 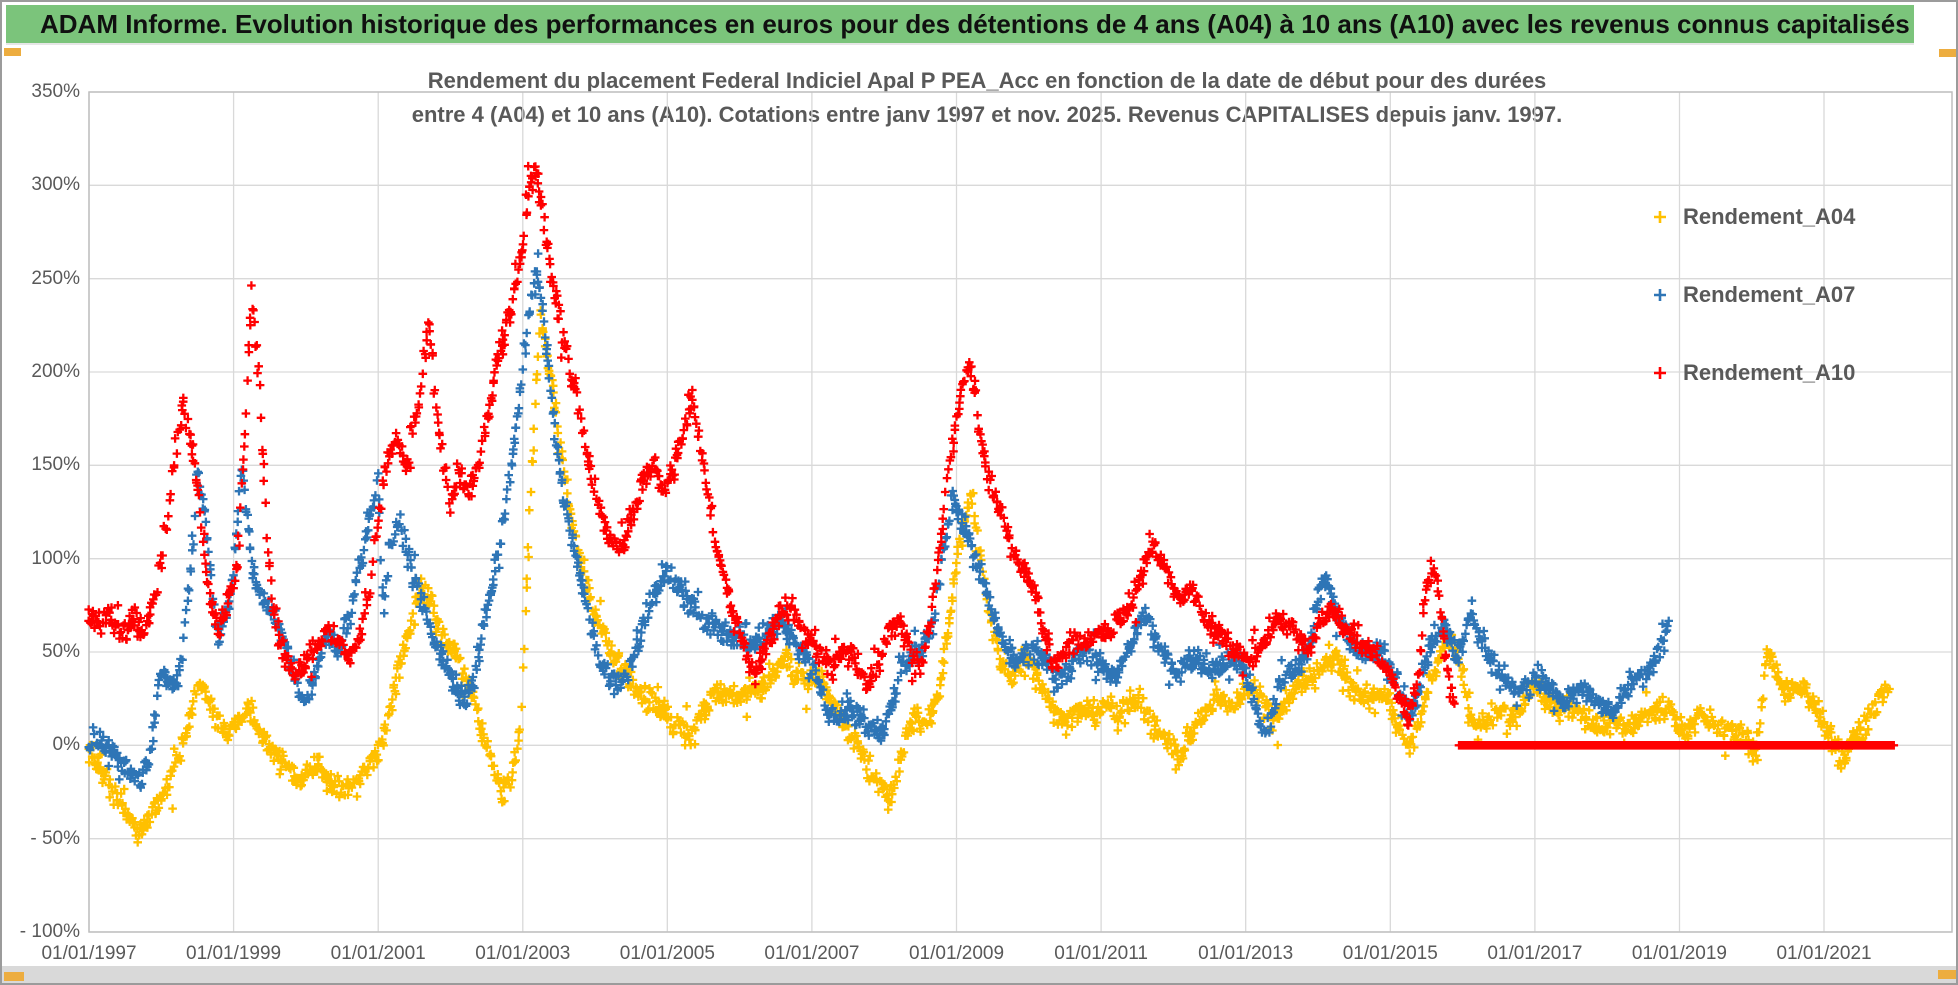 I want to click on y-tick-label: 0%, so click(x=66, y=745).